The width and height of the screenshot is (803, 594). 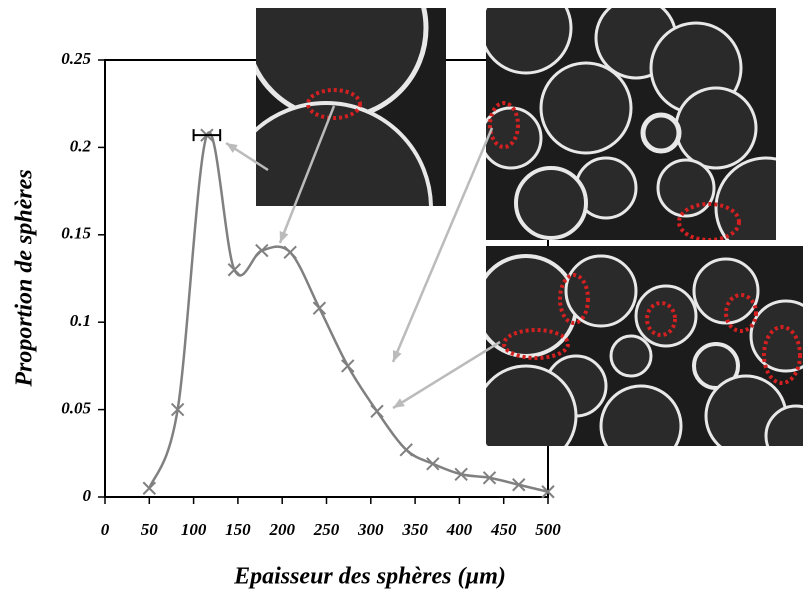 What do you see at coordinates (76, 58) in the screenshot?
I see `y-tick-label: 0.25` at bounding box center [76, 58].